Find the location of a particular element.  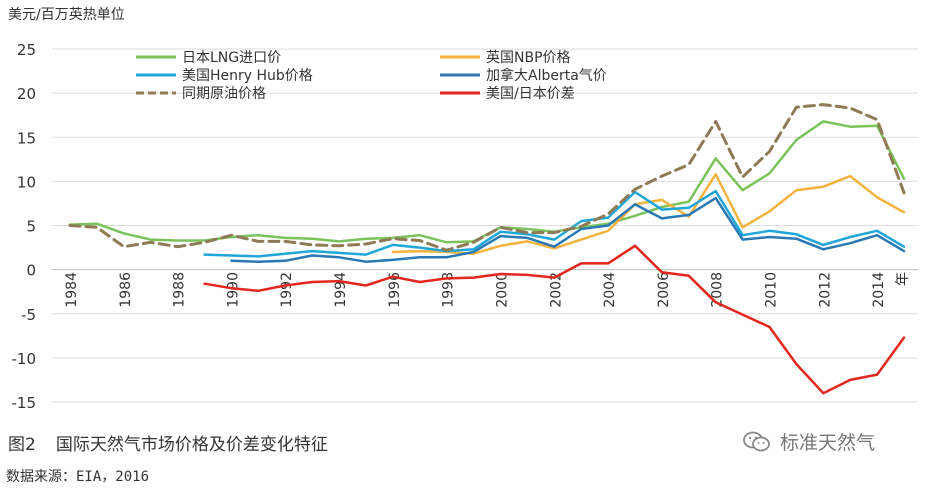

x-tick-label: 2000 is located at coordinates (502, 290).